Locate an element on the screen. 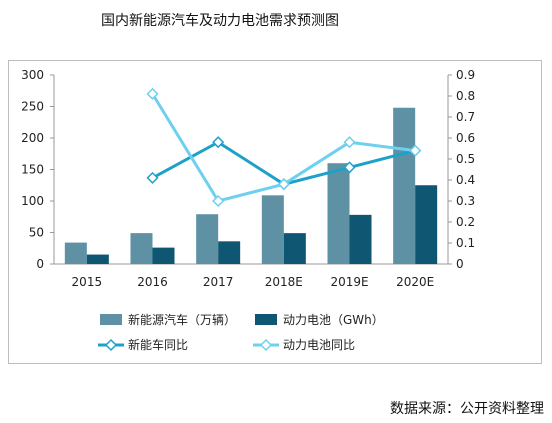  legend-ev-sales-swatch is located at coordinates (111, 319).